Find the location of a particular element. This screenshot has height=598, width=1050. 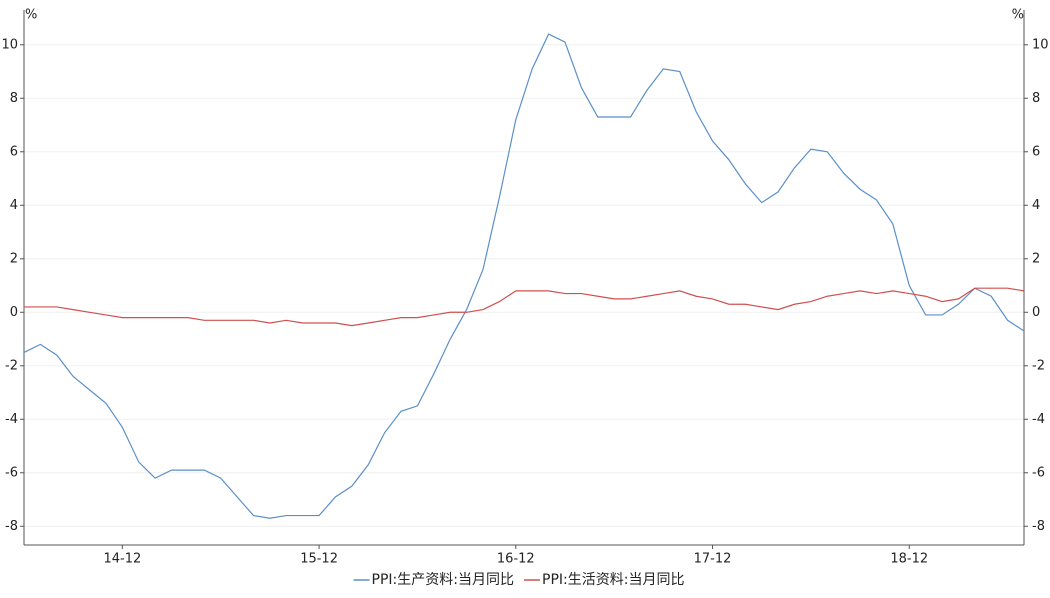

y-tick-label: 4 is located at coordinates (14, 205).